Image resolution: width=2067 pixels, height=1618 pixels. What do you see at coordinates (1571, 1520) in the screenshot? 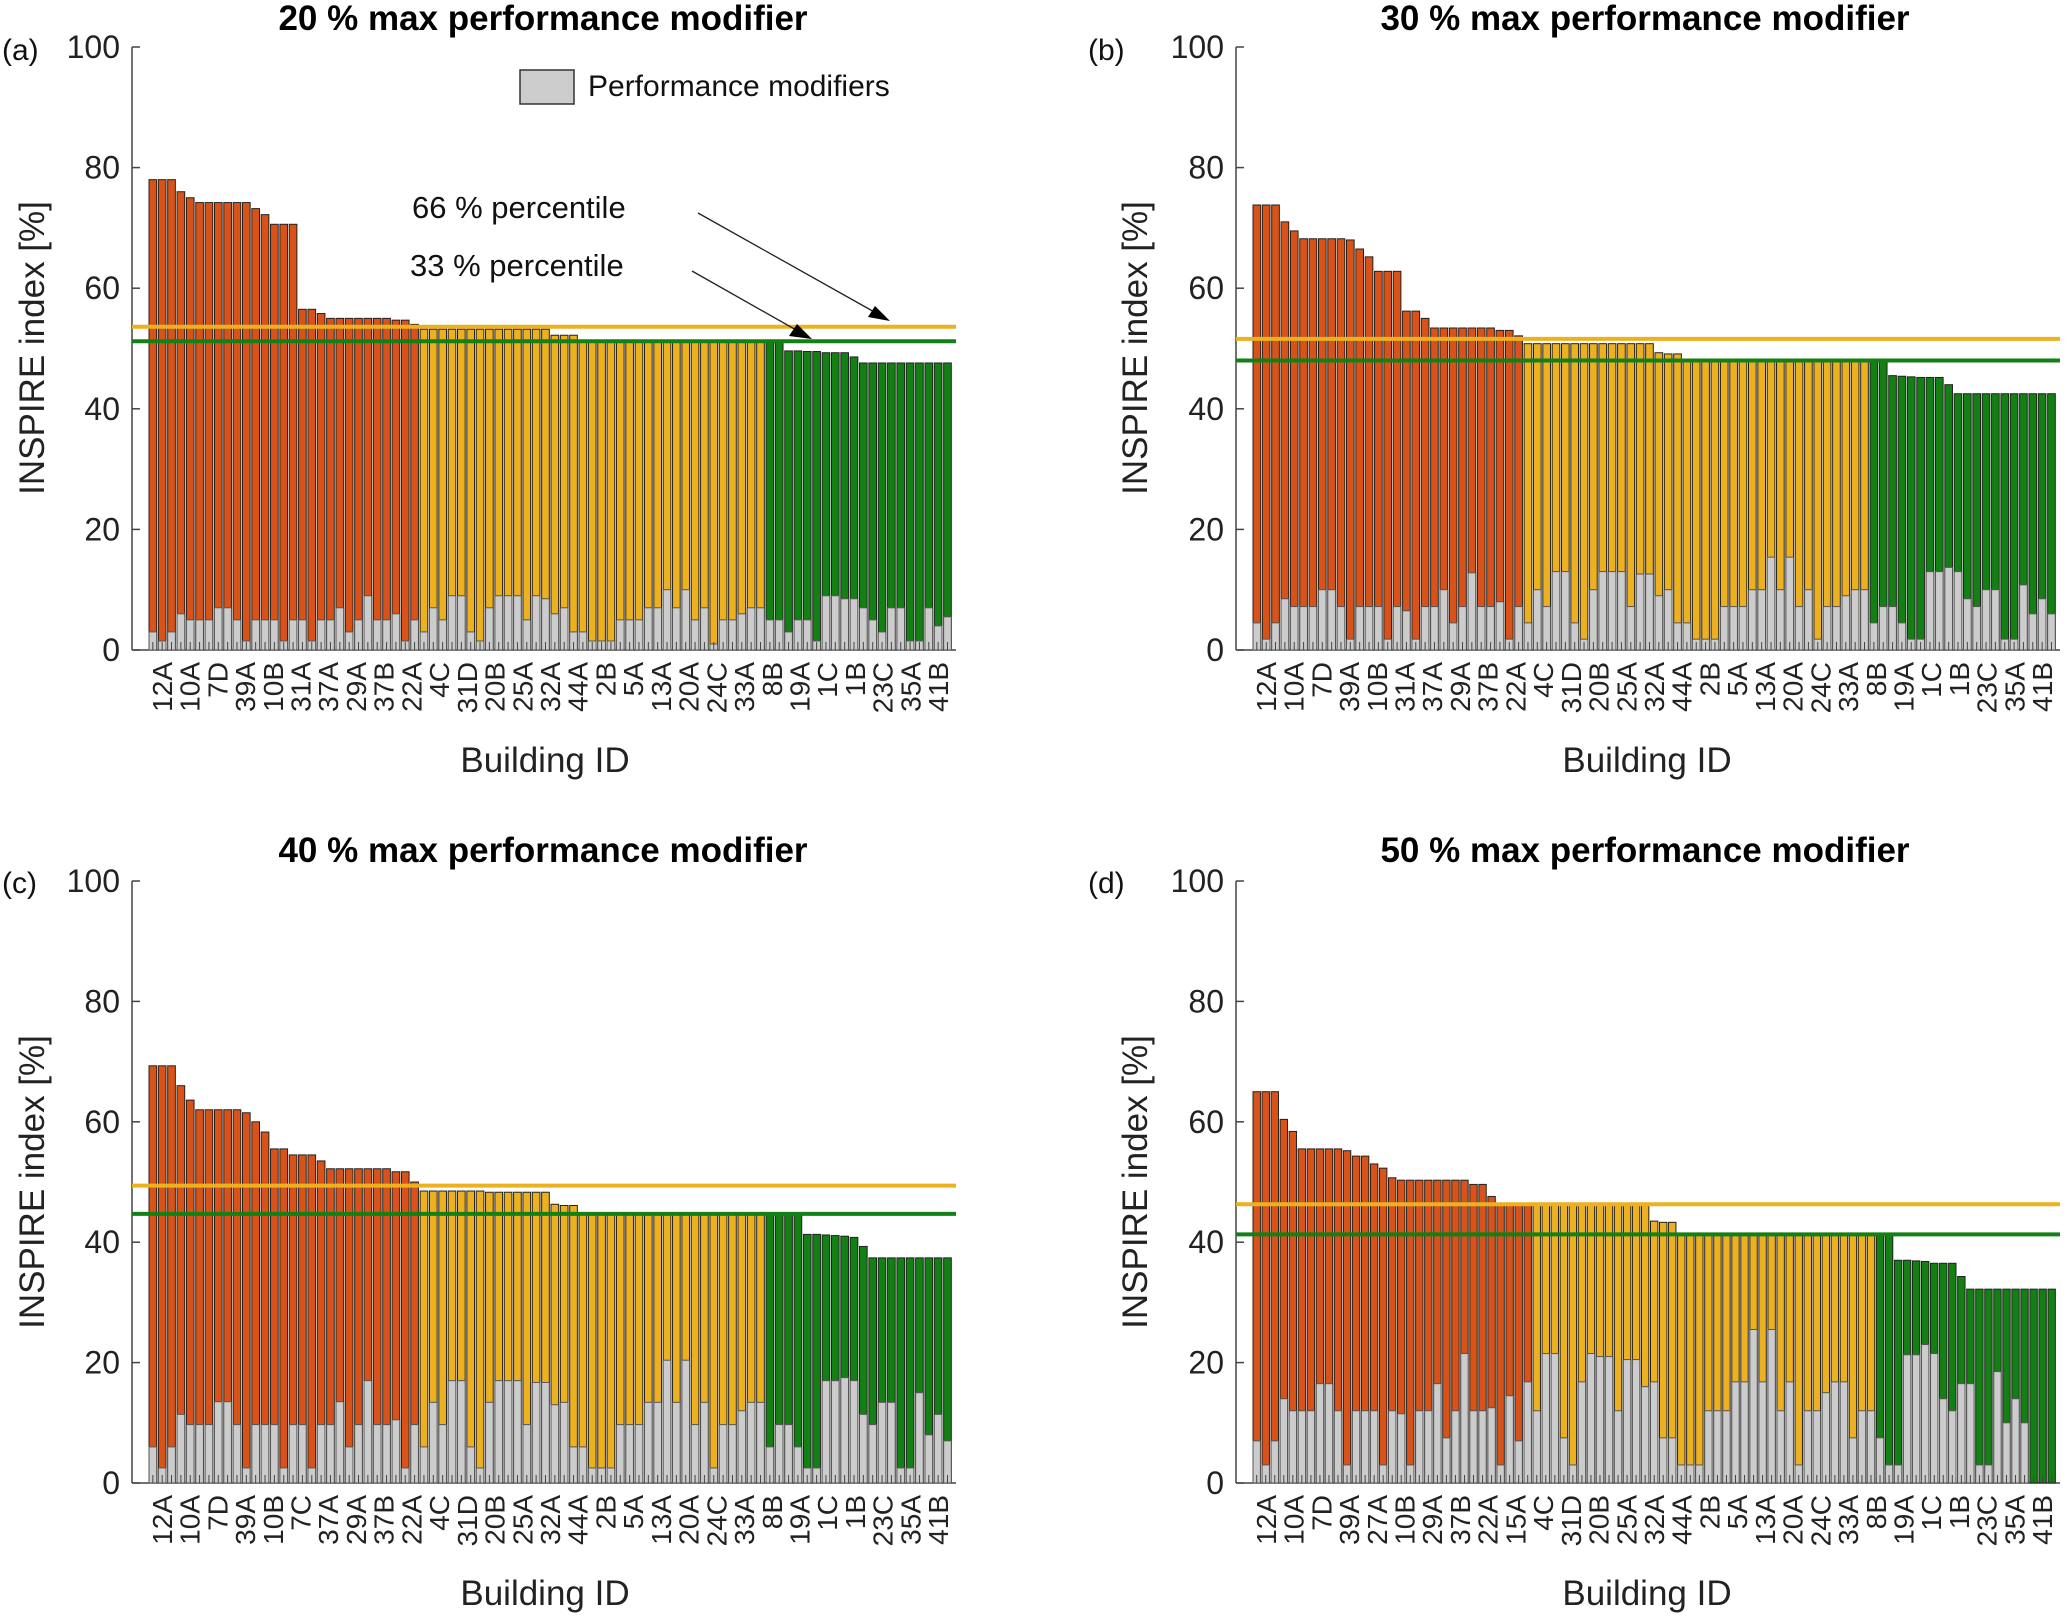
I see `x-tick-label: 31D` at bounding box center [1571, 1520].